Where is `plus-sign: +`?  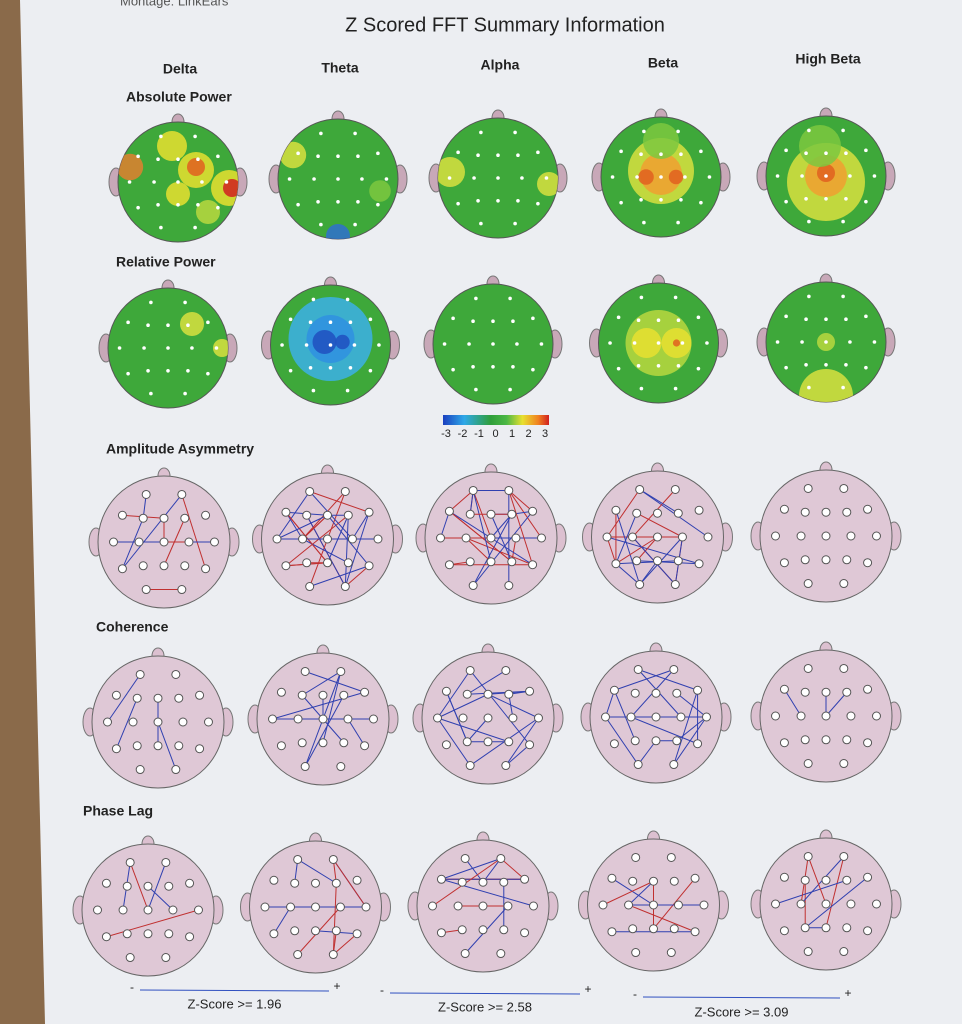 plus-sign: + is located at coordinates (587, 989).